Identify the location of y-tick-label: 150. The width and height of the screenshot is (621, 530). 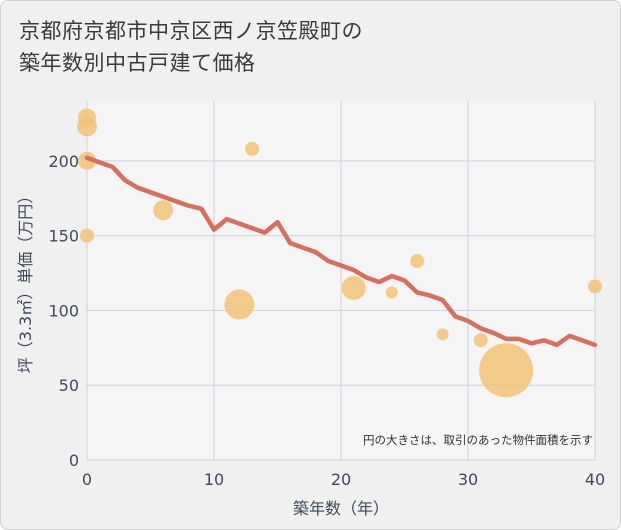
(63, 236).